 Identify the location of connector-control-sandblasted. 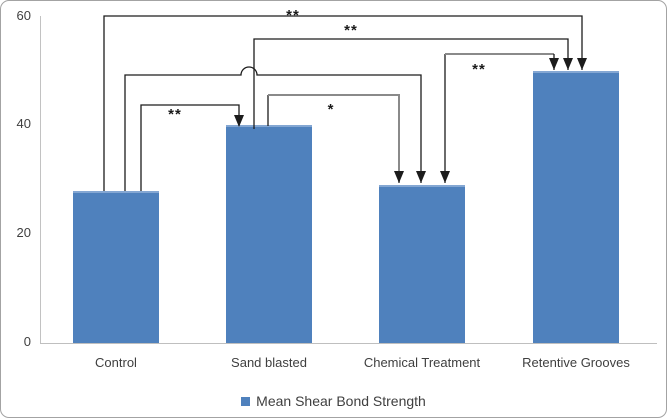
(190, 147).